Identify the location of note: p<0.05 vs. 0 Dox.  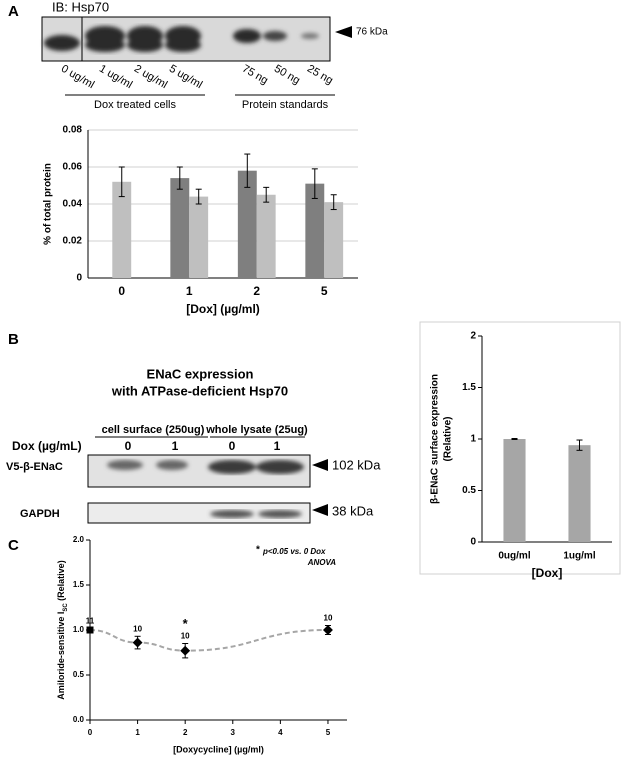
(294, 551).